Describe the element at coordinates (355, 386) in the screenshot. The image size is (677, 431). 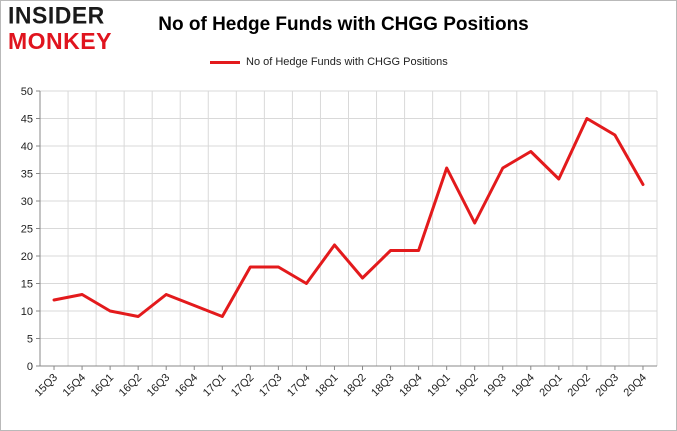
I see `x-tick-label: 18Q2` at that location.